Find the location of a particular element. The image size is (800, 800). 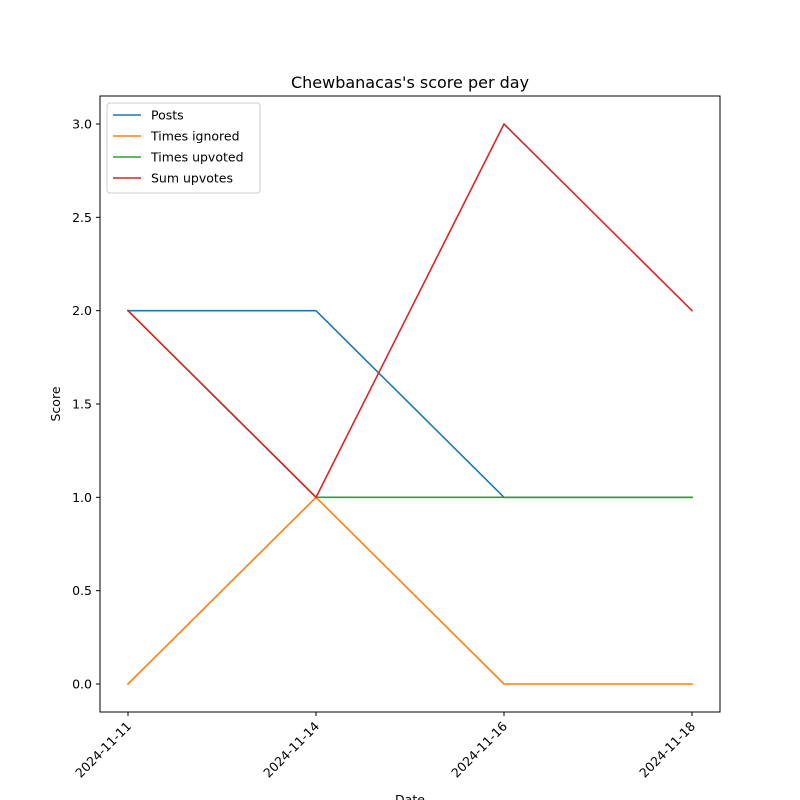

y-axis-label: Score is located at coordinates (55, 403).